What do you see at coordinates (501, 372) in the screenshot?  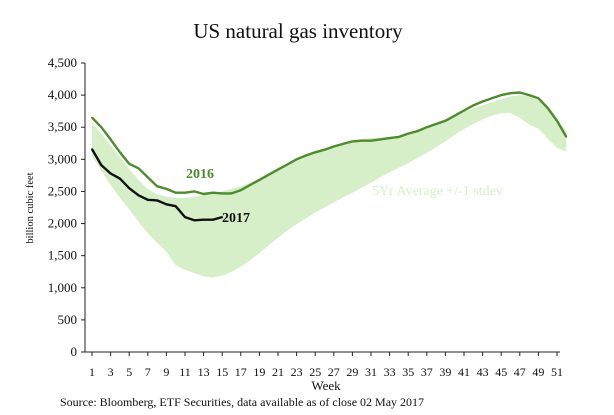 I see `x-tick-label: 45` at bounding box center [501, 372].